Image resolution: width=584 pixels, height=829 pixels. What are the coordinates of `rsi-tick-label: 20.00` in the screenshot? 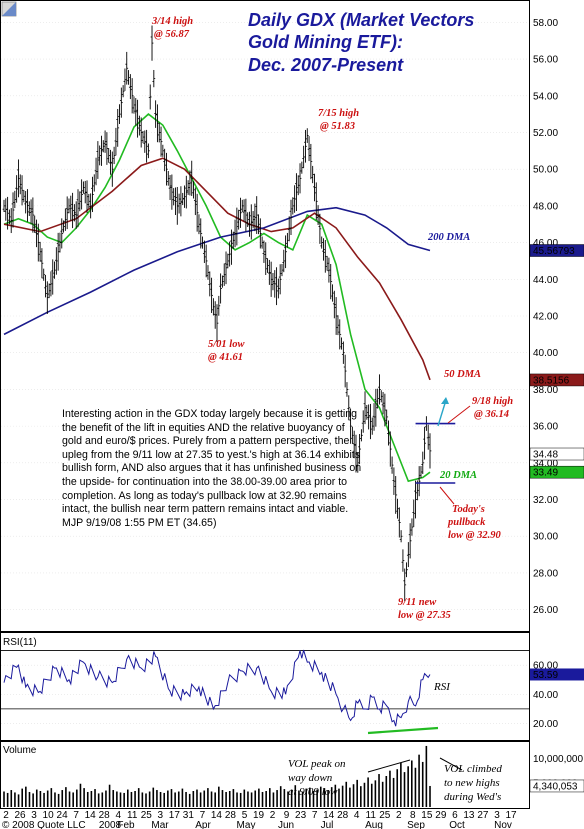 It's located at (545, 724).